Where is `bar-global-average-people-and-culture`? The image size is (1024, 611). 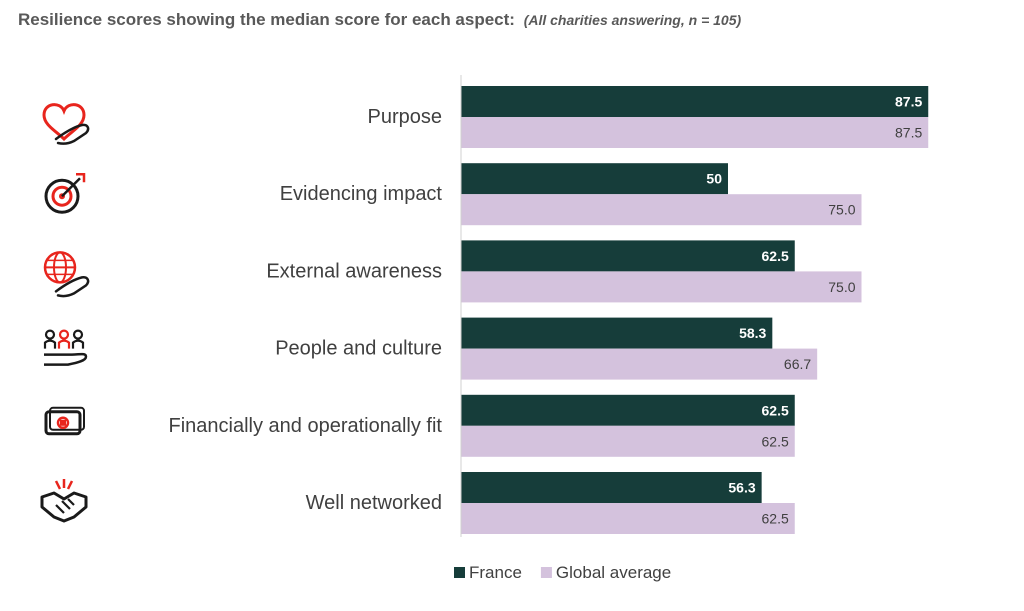 bar-global-average-people-and-culture is located at coordinates (639, 364).